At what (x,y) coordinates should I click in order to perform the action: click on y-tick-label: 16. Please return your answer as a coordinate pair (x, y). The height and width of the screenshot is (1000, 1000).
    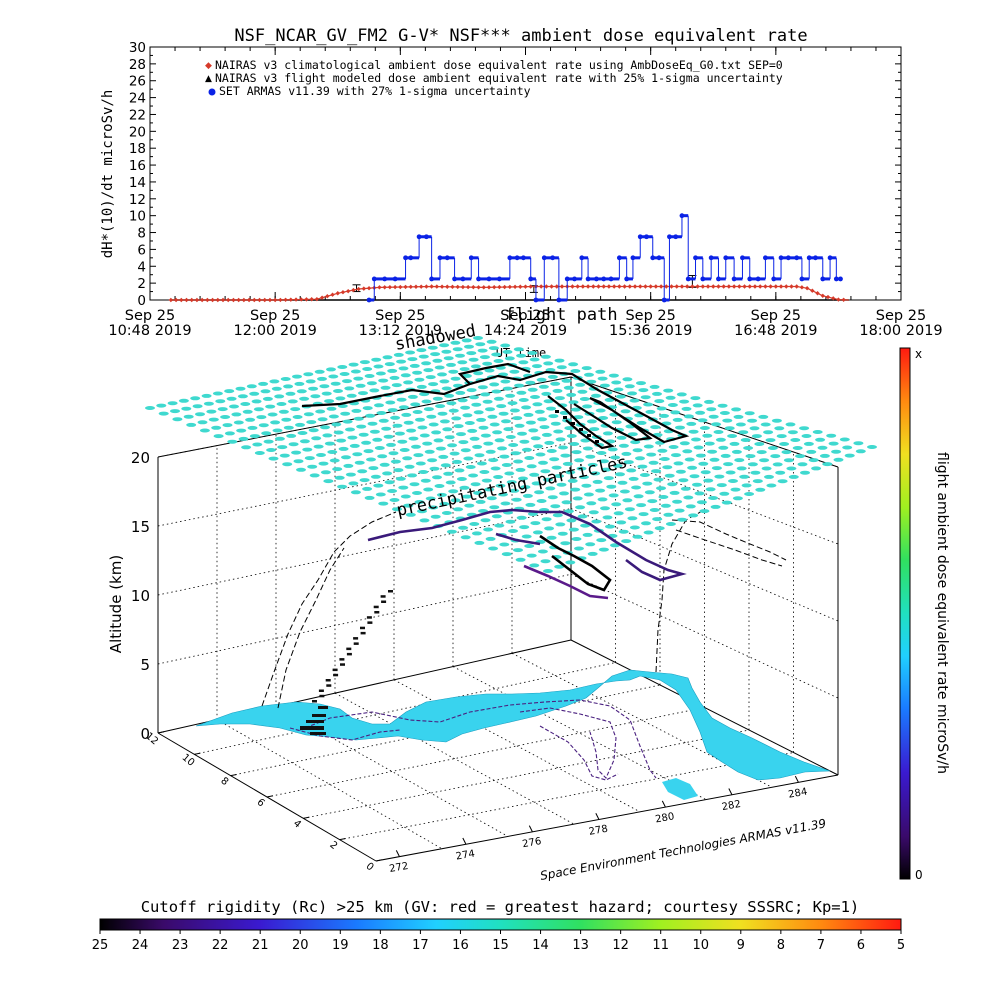
    Looking at the image, I should click on (137, 166).